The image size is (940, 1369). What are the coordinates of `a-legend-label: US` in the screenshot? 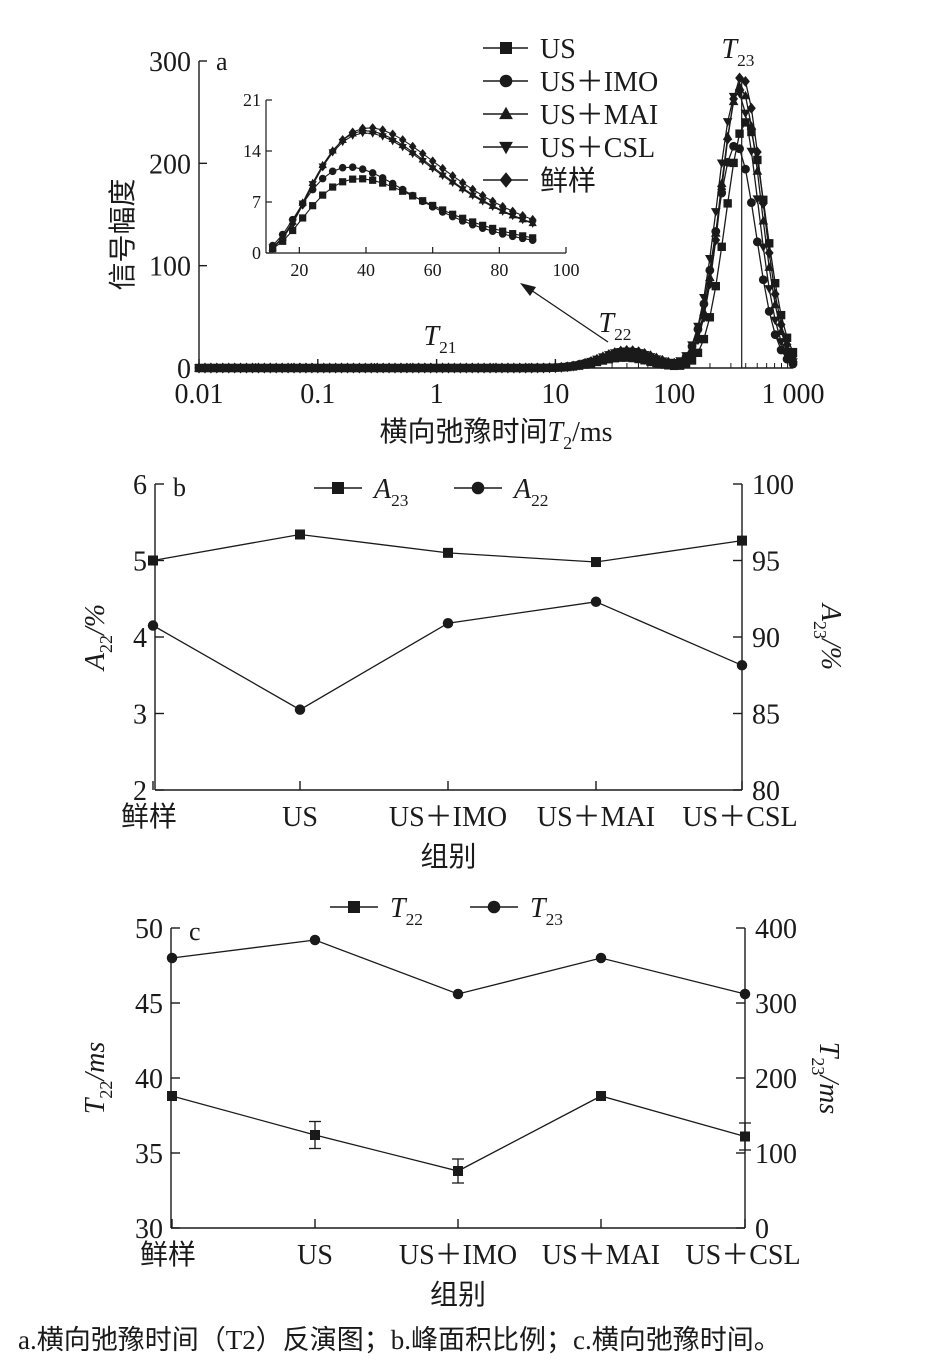 It's located at (558, 49).